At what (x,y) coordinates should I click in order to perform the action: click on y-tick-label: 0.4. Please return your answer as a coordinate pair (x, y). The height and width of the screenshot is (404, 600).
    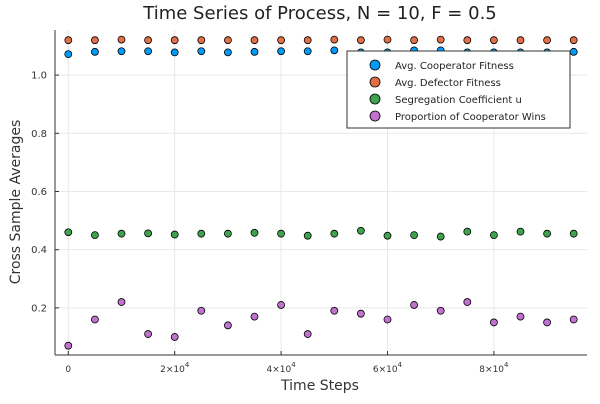
    Looking at the image, I should click on (39, 250).